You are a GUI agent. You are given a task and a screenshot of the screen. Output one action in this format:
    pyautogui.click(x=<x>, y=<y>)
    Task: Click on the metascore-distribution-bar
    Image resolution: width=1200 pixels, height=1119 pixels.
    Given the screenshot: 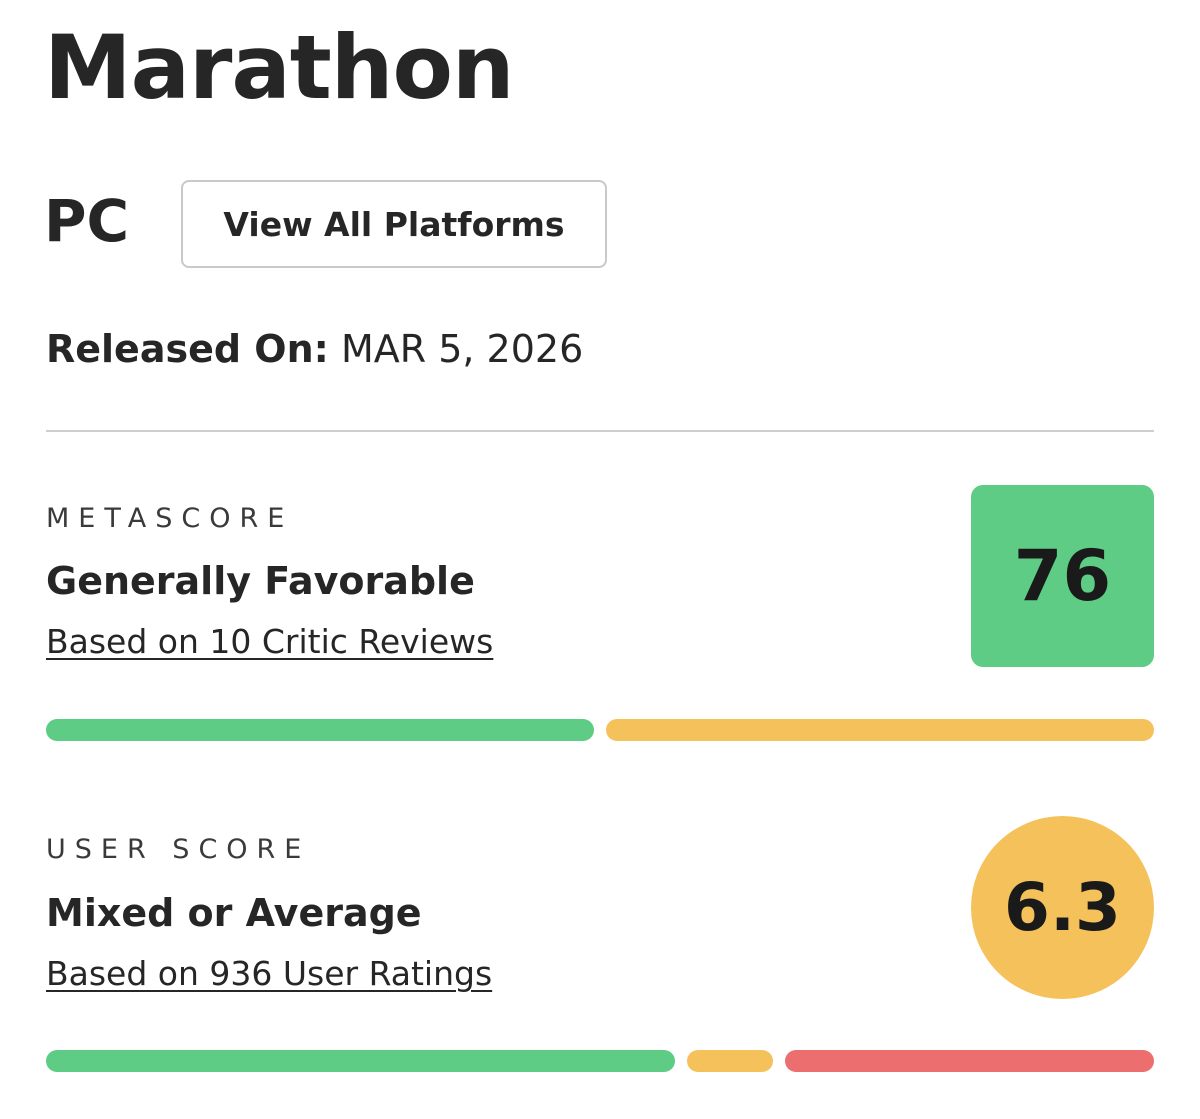 What is the action you would take?
    pyautogui.click(x=600, y=730)
    